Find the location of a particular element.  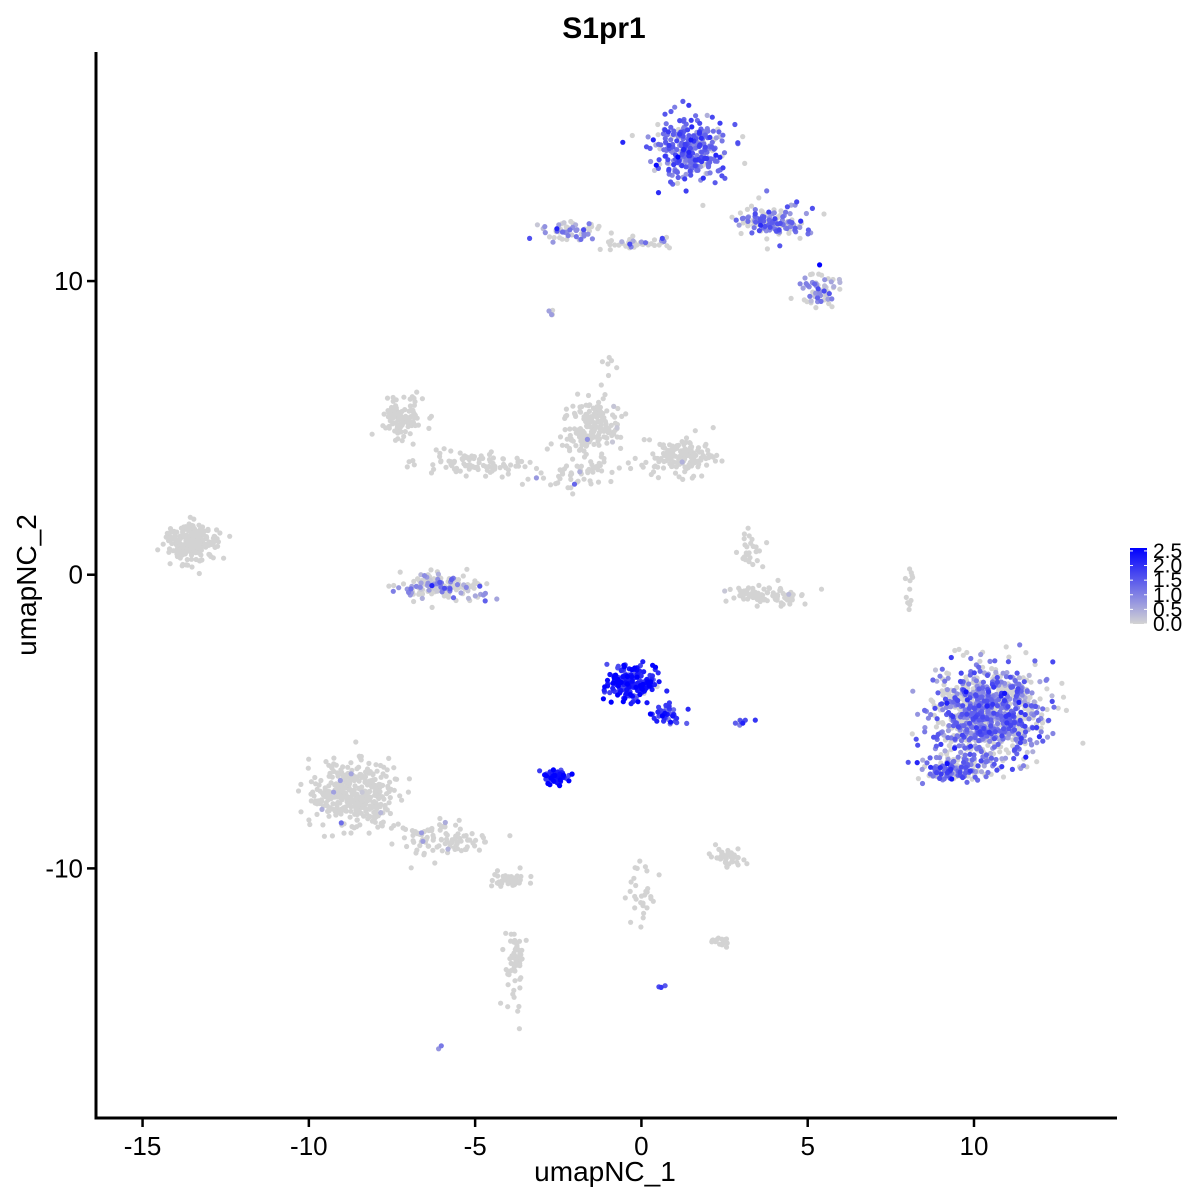

legend-break-label: 2.0 is located at coordinates (1167, 566).